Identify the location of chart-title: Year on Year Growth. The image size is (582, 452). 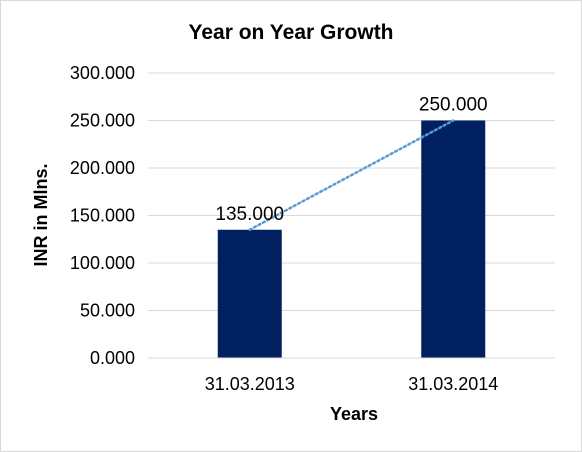
(290, 32).